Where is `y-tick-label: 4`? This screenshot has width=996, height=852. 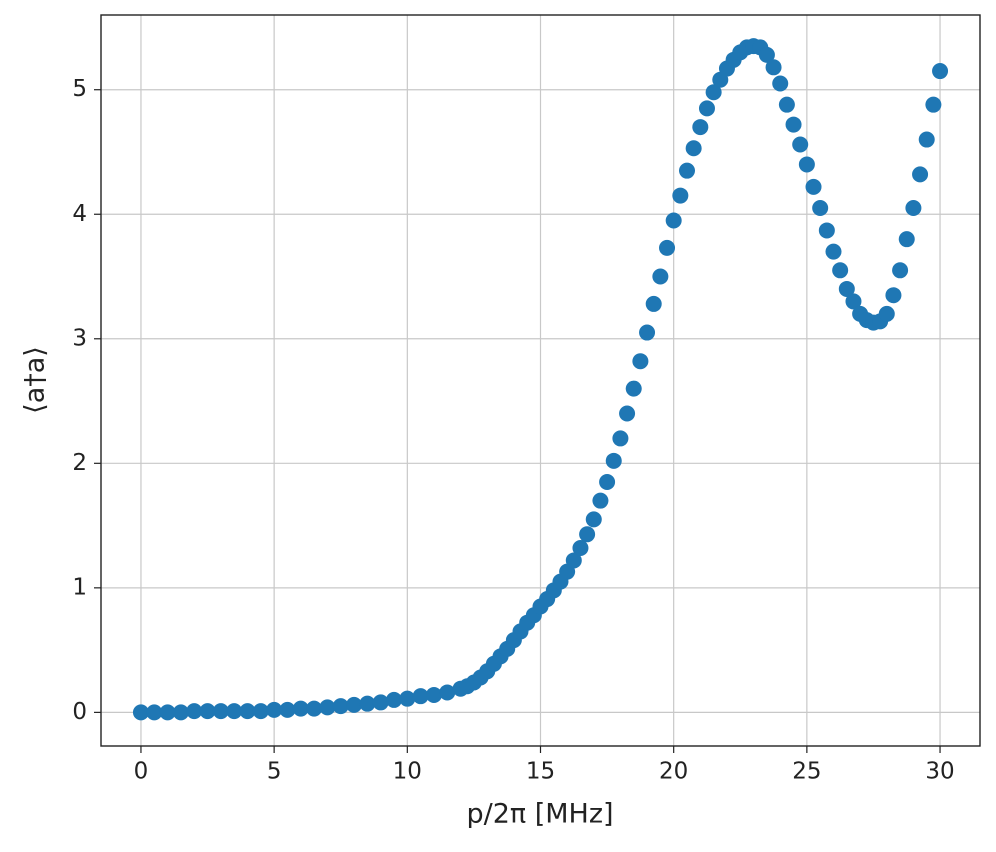
y-tick-label: 4 is located at coordinates (79, 214).